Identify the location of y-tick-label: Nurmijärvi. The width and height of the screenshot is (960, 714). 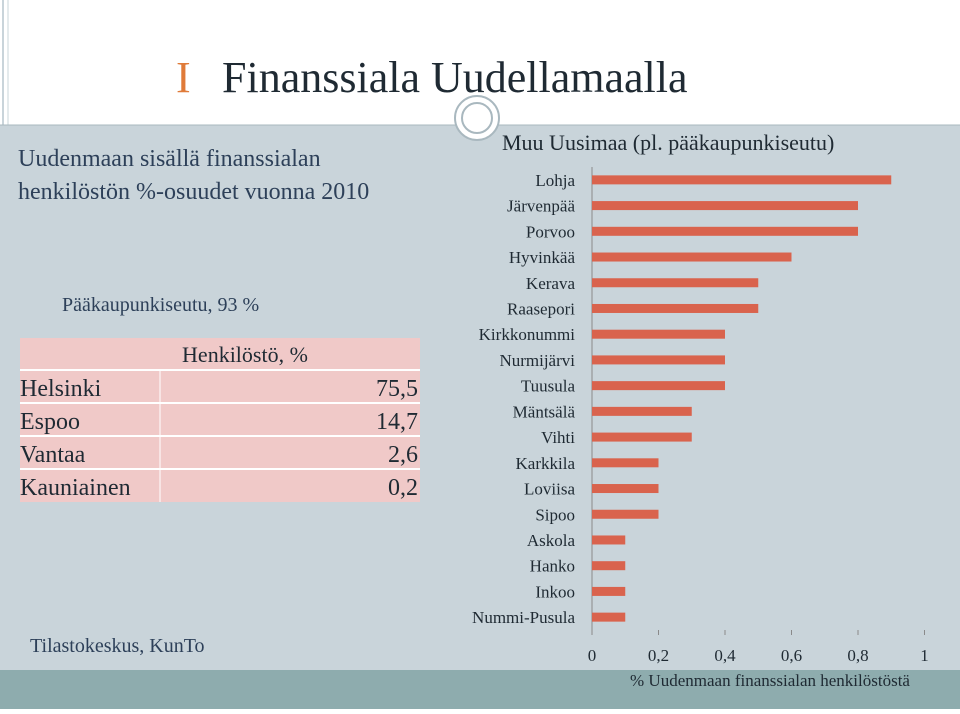
(537, 360).